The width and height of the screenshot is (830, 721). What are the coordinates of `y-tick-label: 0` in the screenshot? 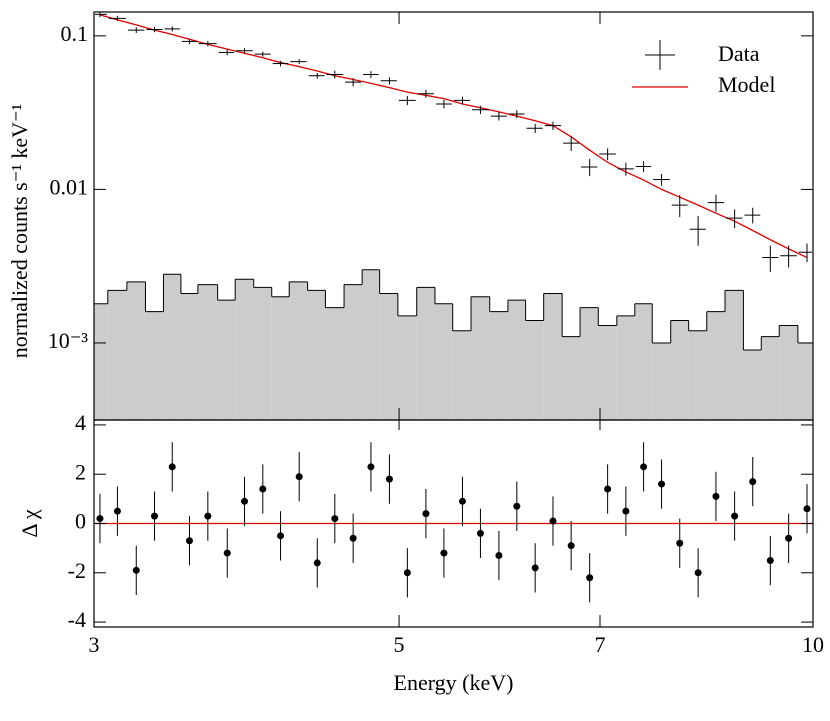 It's located at (80, 521).